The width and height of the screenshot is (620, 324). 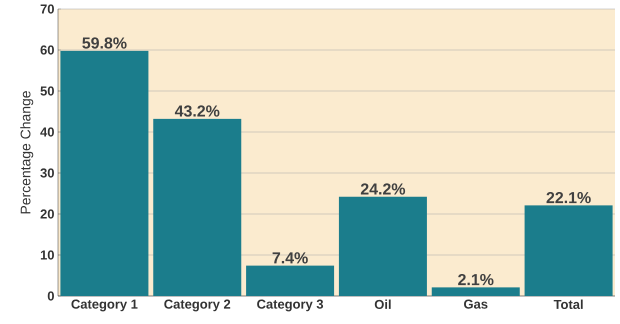 I want to click on y-tick-label: 30, so click(x=47, y=173).